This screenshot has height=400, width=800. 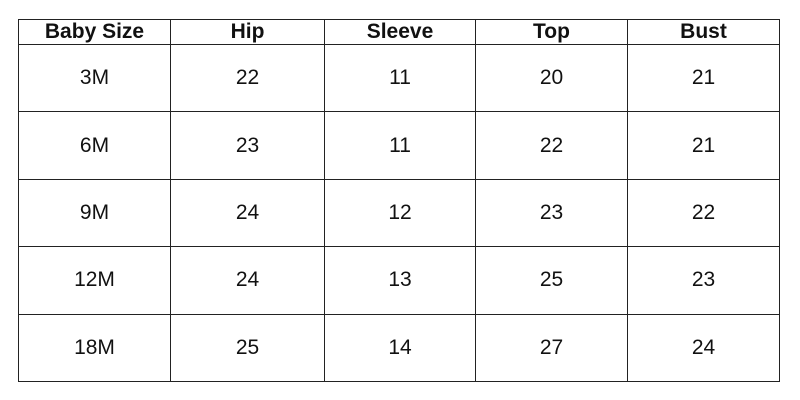 What do you see at coordinates (94, 145) in the screenshot?
I see `table-cell: 6M` at bounding box center [94, 145].